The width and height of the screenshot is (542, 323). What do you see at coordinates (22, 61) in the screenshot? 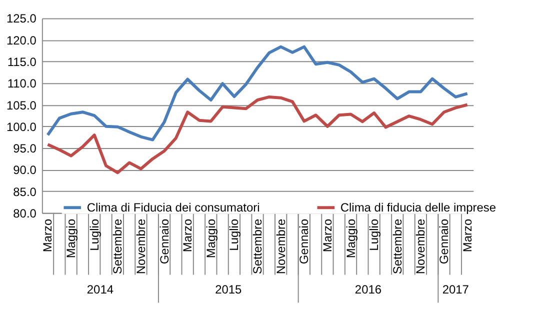
I see `y-tick-label: 115.0` at bounding box center [22, 61].